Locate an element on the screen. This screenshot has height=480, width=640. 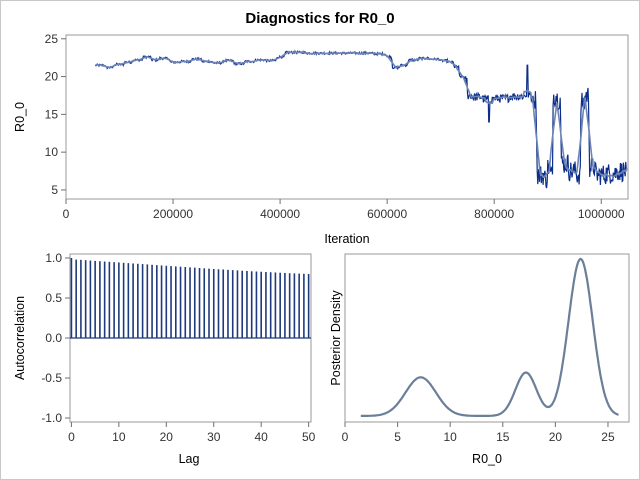
density-y-axis-label: Posterior Density is located at coordinates (336, 338).